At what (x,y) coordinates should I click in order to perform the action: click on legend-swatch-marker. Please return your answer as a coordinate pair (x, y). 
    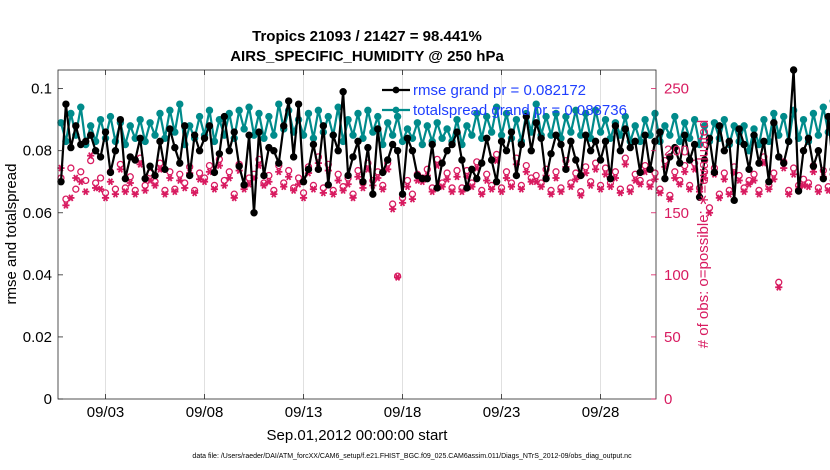
    Looking at the image, I should click on (396, 110).